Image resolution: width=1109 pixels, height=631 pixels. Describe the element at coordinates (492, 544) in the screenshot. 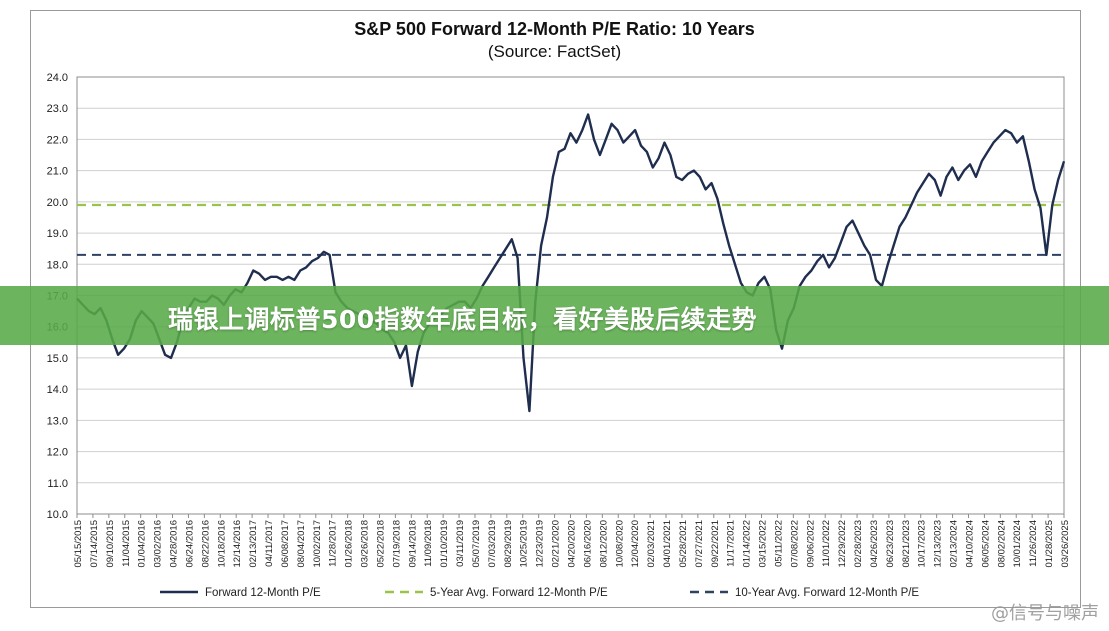

I see `x-tick-label: 07/03/2019` at that location.